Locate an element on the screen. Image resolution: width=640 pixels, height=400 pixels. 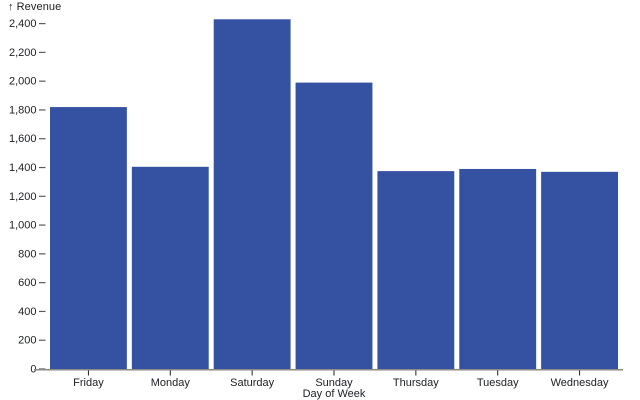
x-tick-label: Sunday is located at coordinates (334, 383).